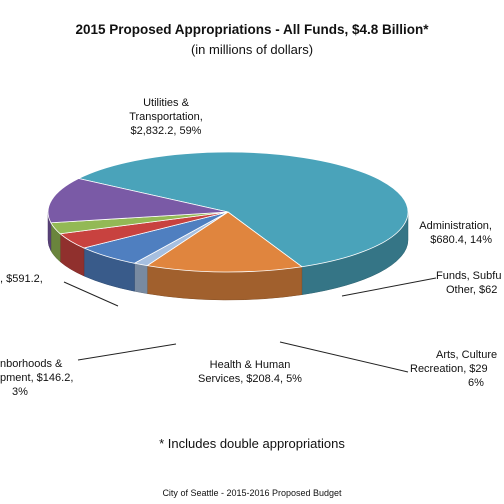 The height and width of the screenshot is (504, 504). What do you see at coordinates (469, 283) in the screenshot?
I see `label-funds: Funds, Subfu Other, $62` at bounding box center [469, 283].